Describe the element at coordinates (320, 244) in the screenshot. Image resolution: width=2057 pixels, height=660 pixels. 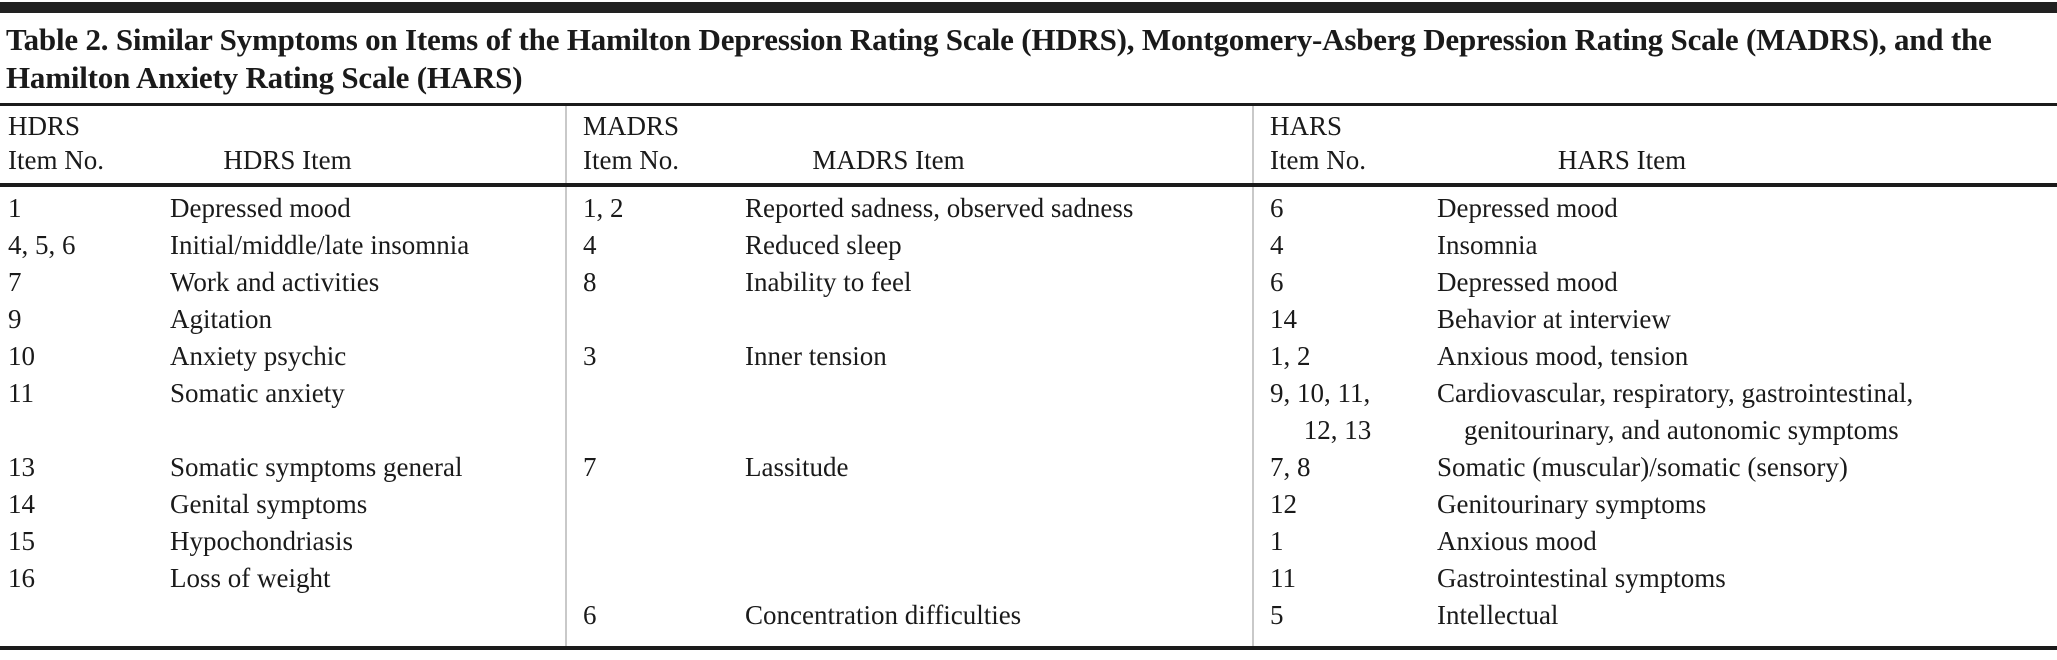
I see `hdrs-item-cell: Initial/middle/late insomnia` at that location.